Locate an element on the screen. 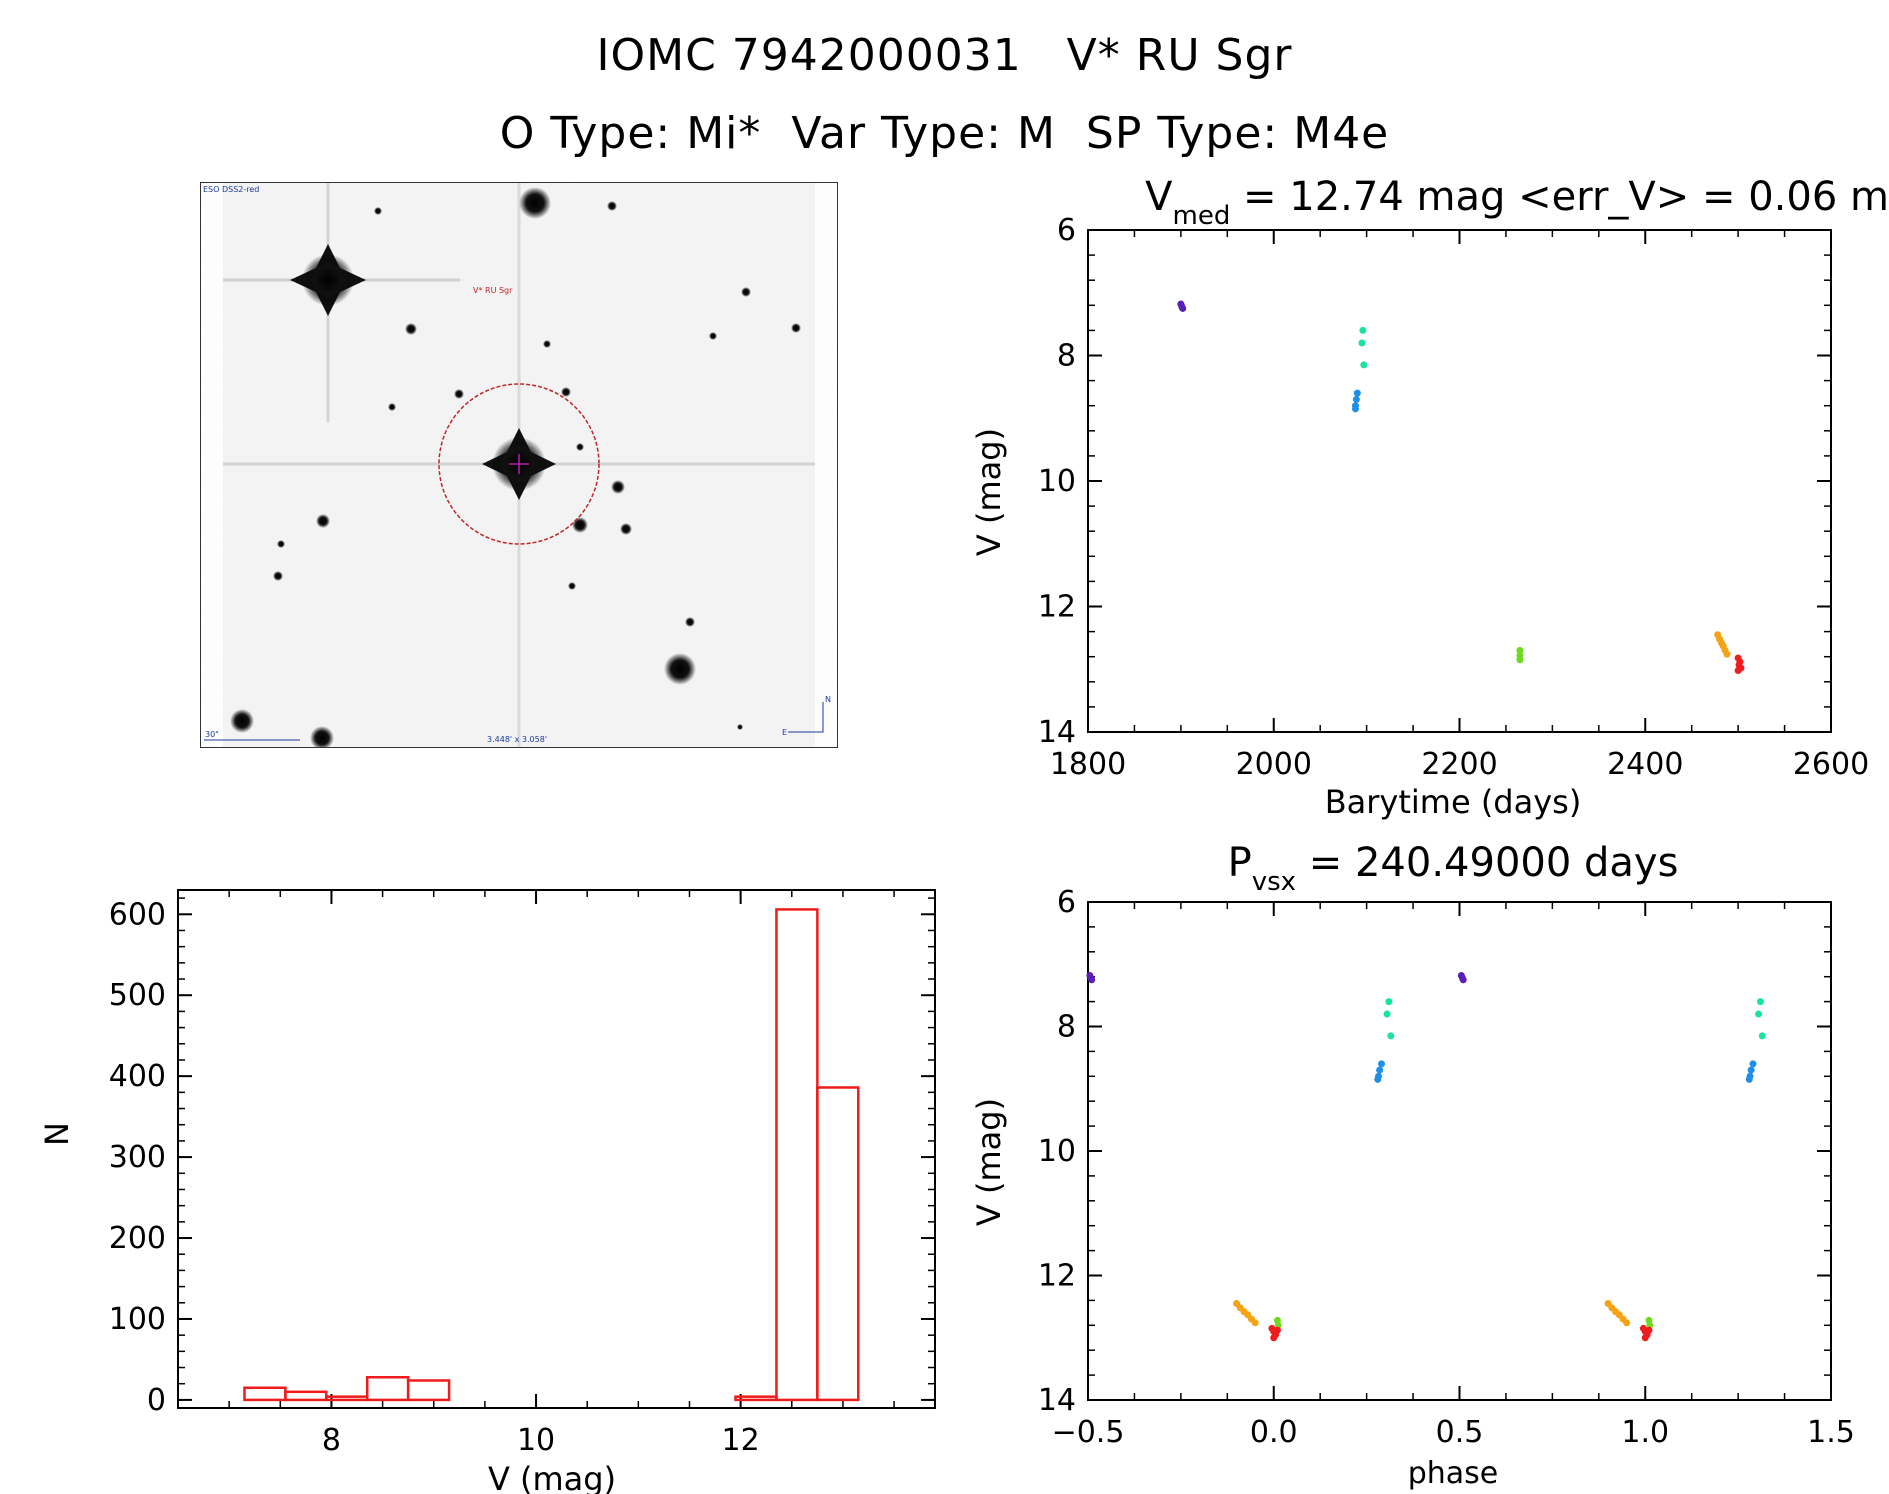 This screenshot has width=1889, height=1494. title-subscript: vsx is located at coordinates (1274, 882).